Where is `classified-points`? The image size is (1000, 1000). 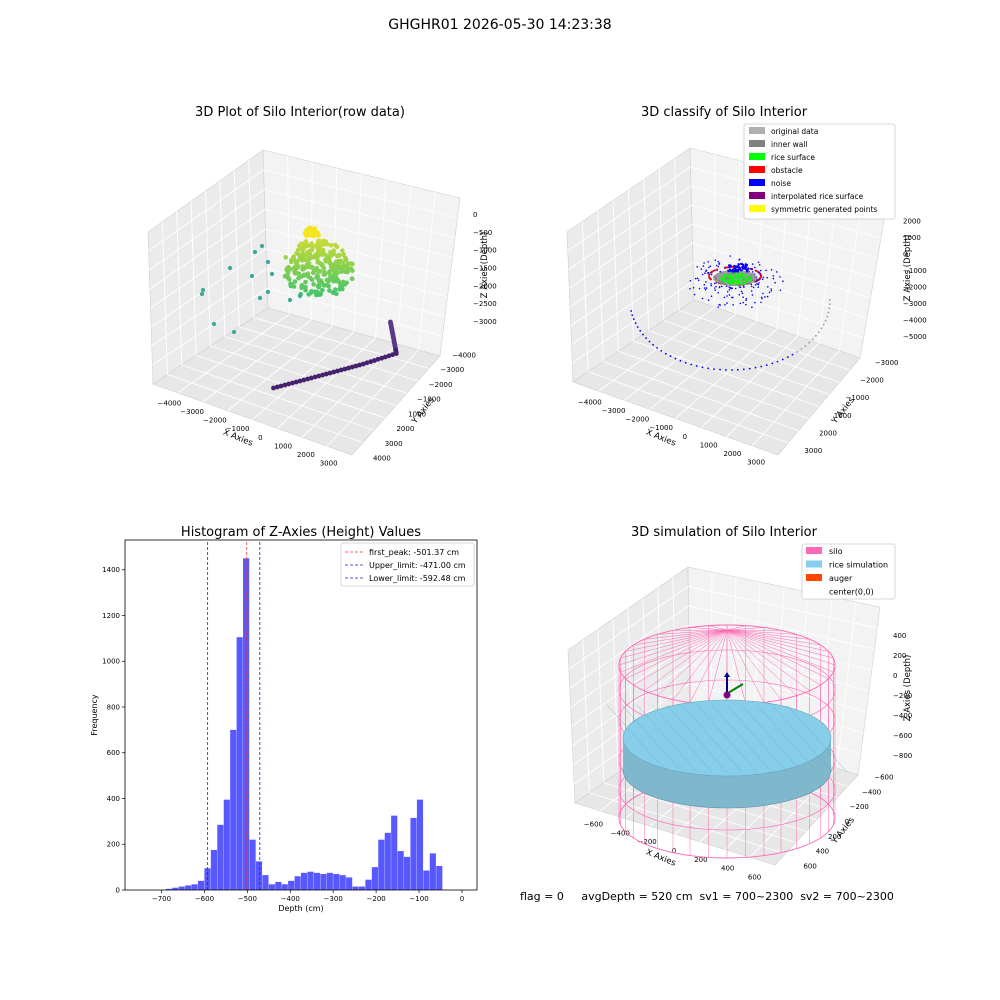
classified-points is located at coordinates (730, 313).